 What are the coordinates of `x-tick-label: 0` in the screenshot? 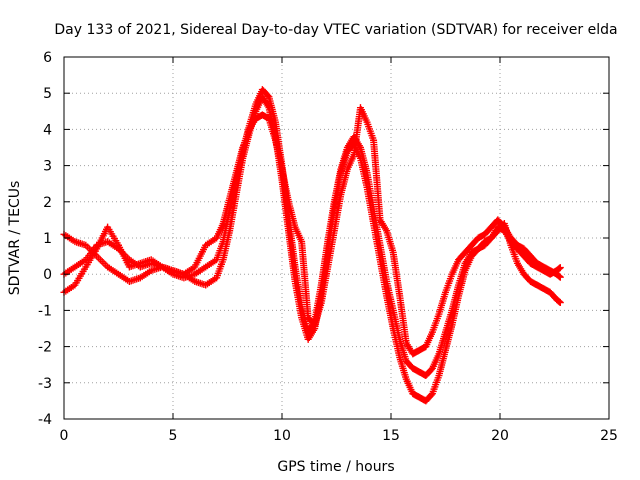 It's located at (64, 436).